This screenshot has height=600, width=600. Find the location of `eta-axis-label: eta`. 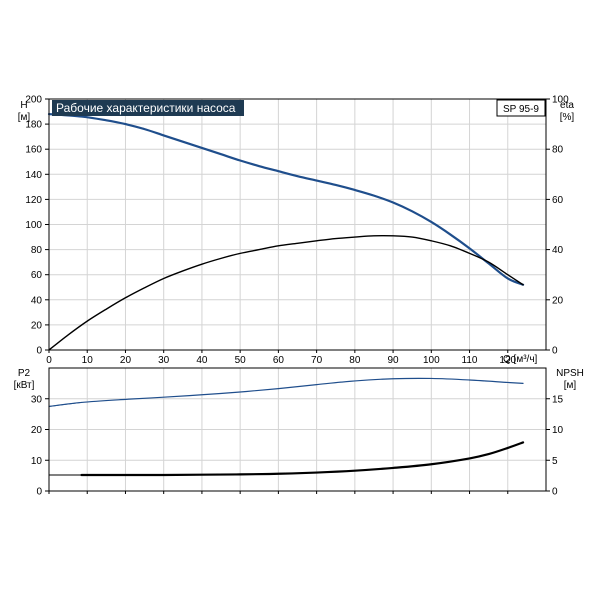

eta-axis-label: eta is located at coordinates (567, 105).